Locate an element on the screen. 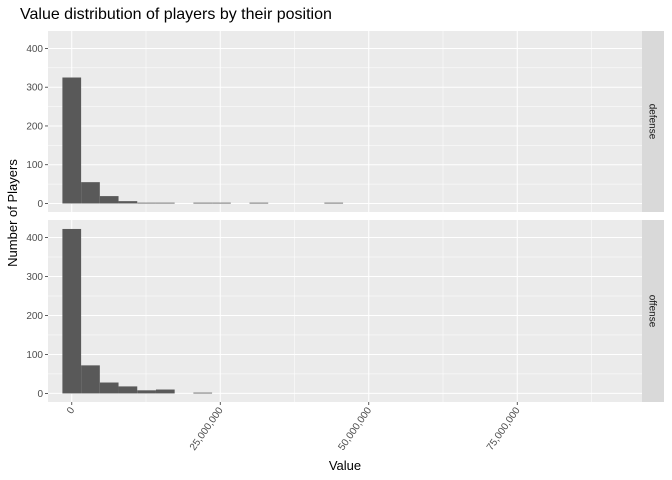 The height and width of the screenshot is (480, 672). x-tick-label: 50,000,000 is located at coordinates (355, 429).